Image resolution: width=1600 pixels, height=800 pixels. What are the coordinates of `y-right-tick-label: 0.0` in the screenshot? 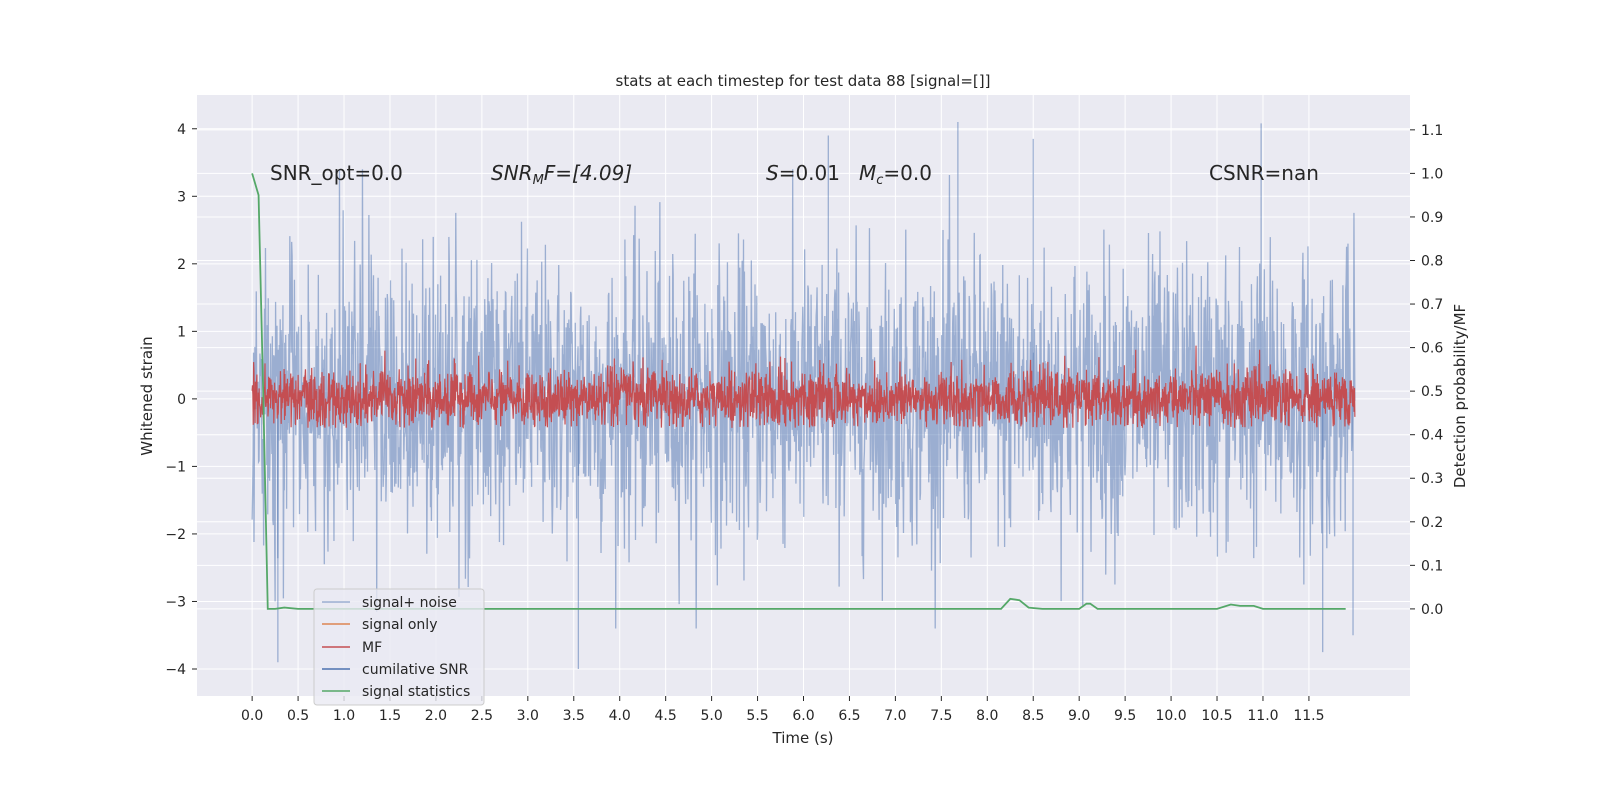 It's located at (1432, 610).